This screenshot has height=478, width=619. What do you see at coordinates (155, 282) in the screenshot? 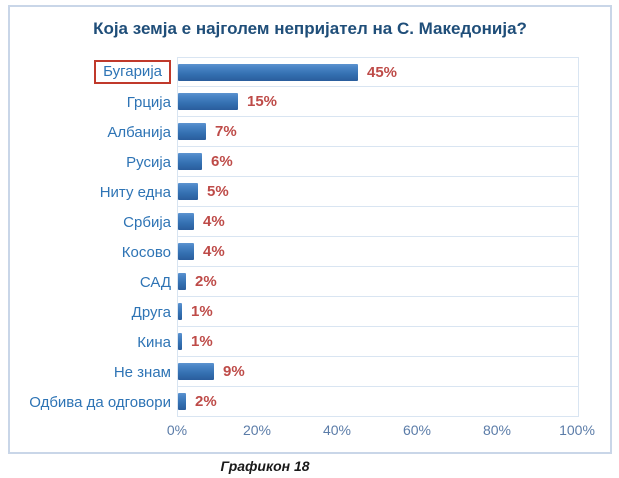
I see `category-label: САД` at bounding box center [155, 282].